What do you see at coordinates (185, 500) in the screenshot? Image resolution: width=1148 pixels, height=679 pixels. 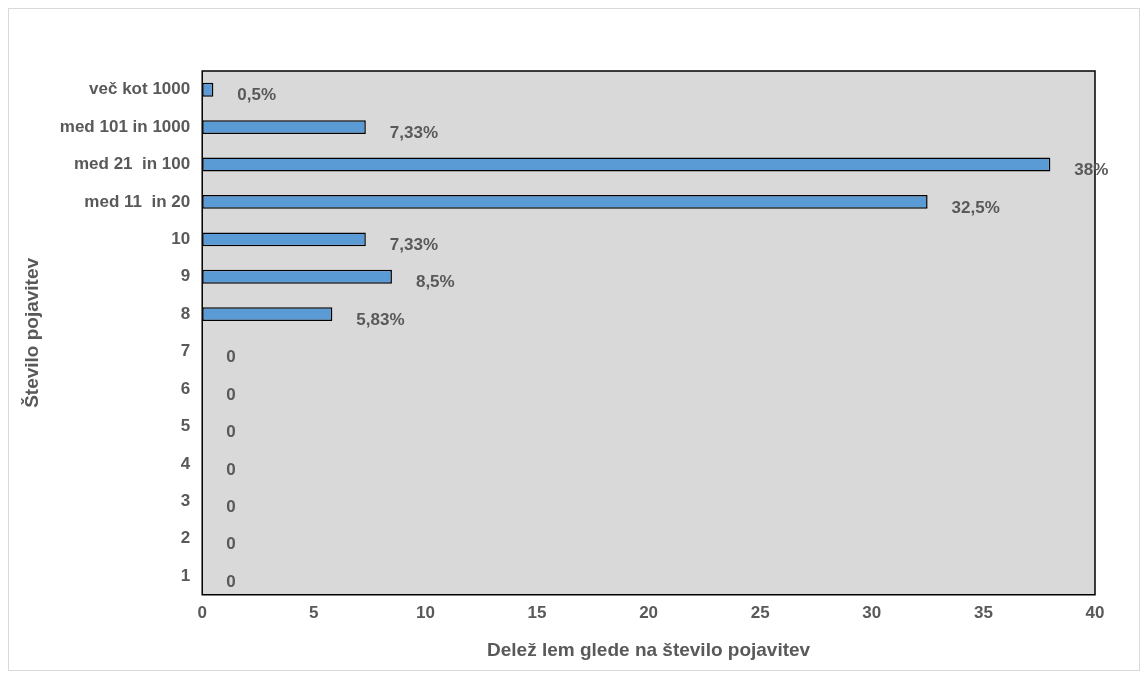 I see `y-tick-label: 3` at bounding box center [185, 500].